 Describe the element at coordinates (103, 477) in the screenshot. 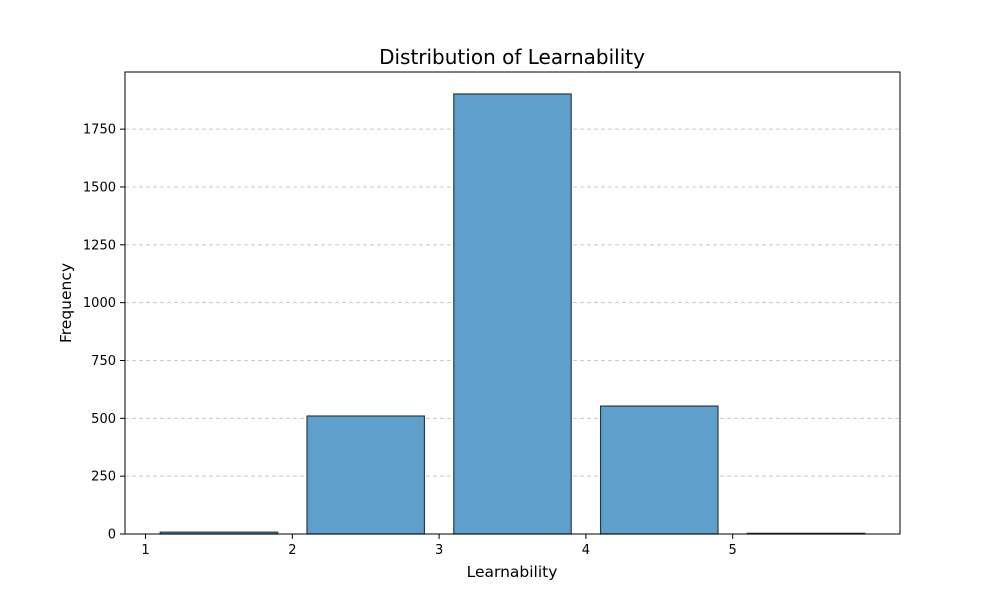

I see `y-tick-label: 250` at that location.